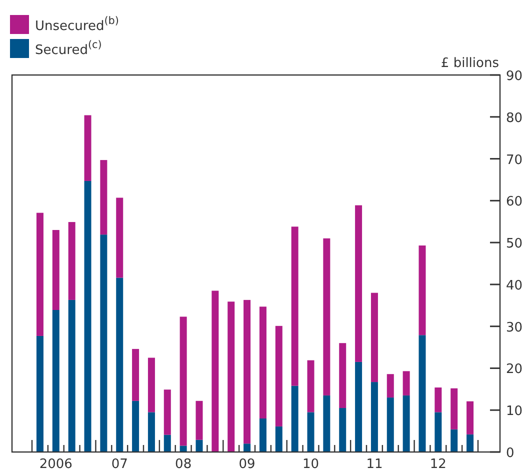 The width and height of the screenshot is (528, 470). I want to click on x-tick-label: 08, so click(183, 463).